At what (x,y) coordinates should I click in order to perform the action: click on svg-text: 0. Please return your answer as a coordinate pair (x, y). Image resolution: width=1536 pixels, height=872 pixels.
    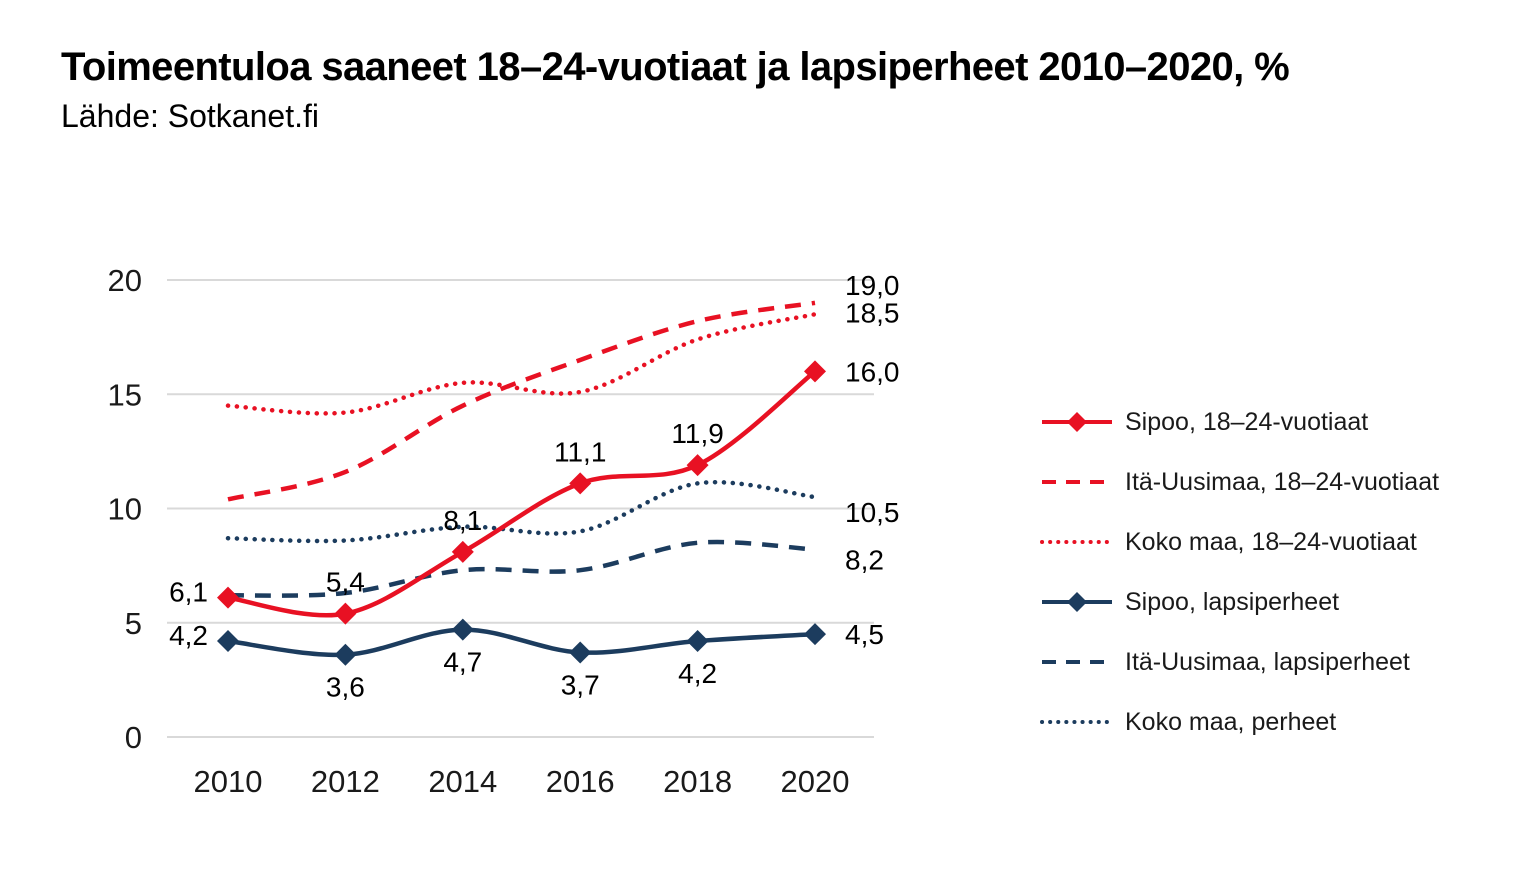
    Looking at the image, I should click on (133, 737).